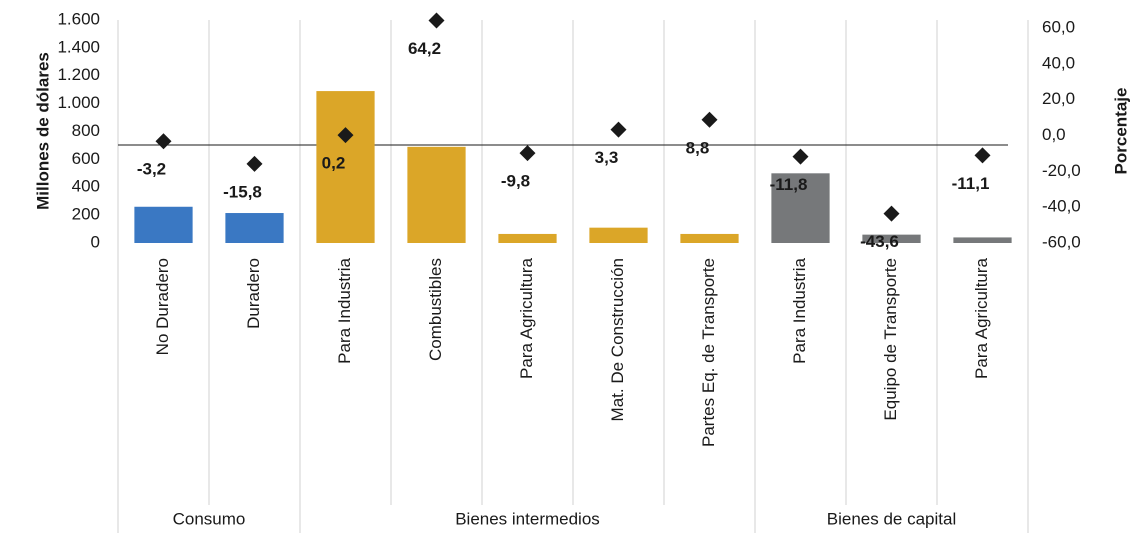 The image size is (1144, 533). Describe the element at coordinates (1120, 131) in the screenshot. I see `y2-axis-title: Porcentaje` at that location.